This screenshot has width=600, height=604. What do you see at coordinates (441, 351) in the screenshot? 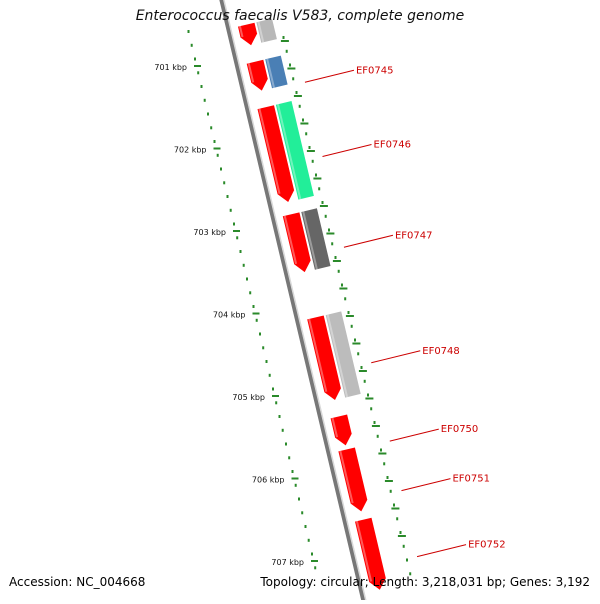
I see `gene-label: EF0748` at bounding box center [441, 351].